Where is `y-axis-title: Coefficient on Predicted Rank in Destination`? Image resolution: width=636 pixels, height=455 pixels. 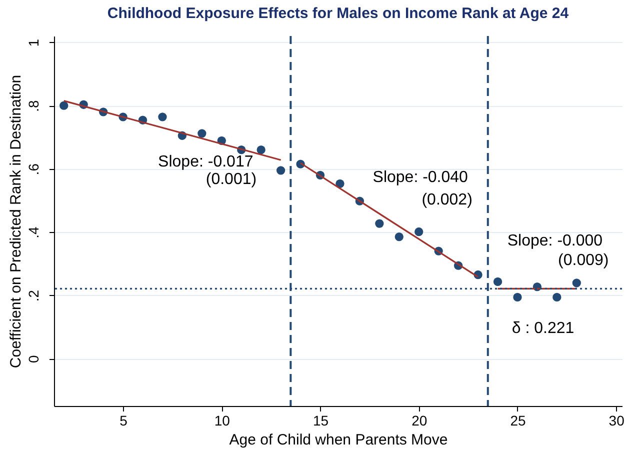
y-axis-title: Coefficient on Predicted Rank in Destination is located at coordinates (16, 221).